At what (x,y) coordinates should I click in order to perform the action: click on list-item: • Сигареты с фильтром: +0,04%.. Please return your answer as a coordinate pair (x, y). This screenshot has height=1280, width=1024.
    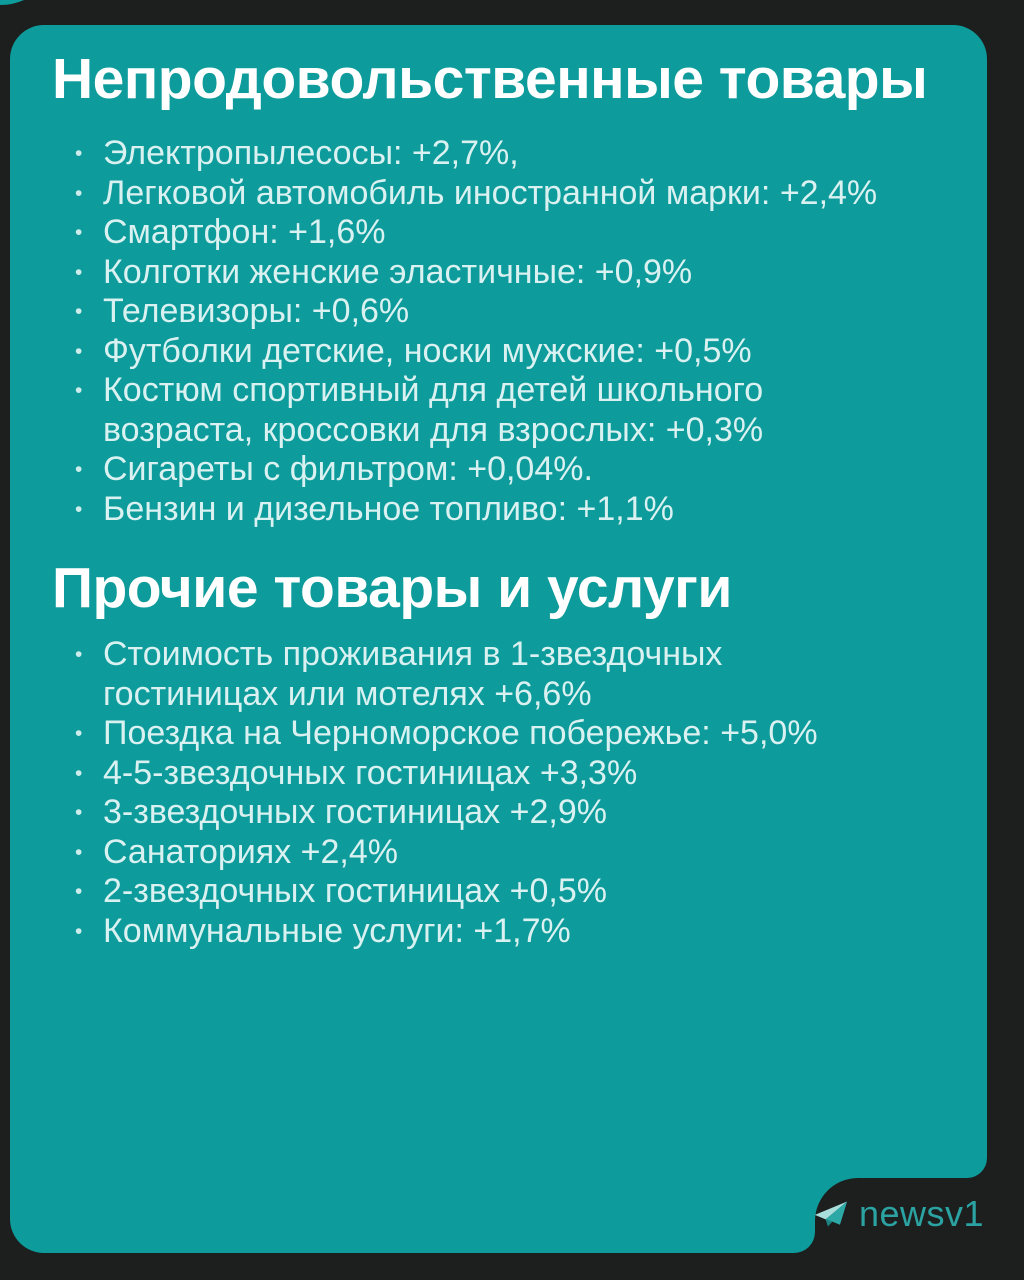
    Looking at the image, I should click on (504, 470).